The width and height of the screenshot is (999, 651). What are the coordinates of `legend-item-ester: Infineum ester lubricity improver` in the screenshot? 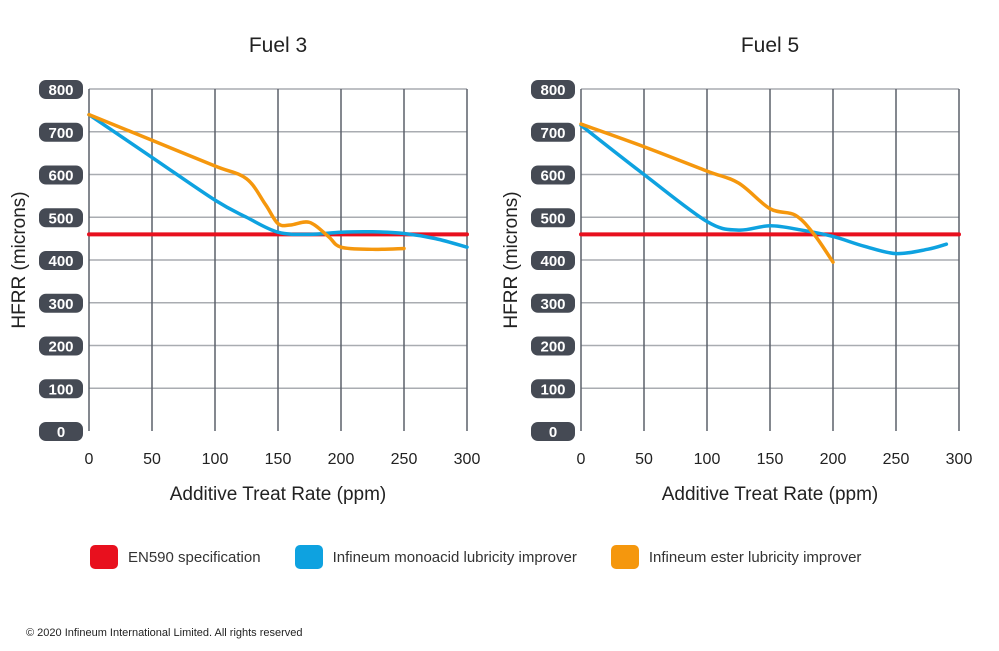 It's located at (736, 557).